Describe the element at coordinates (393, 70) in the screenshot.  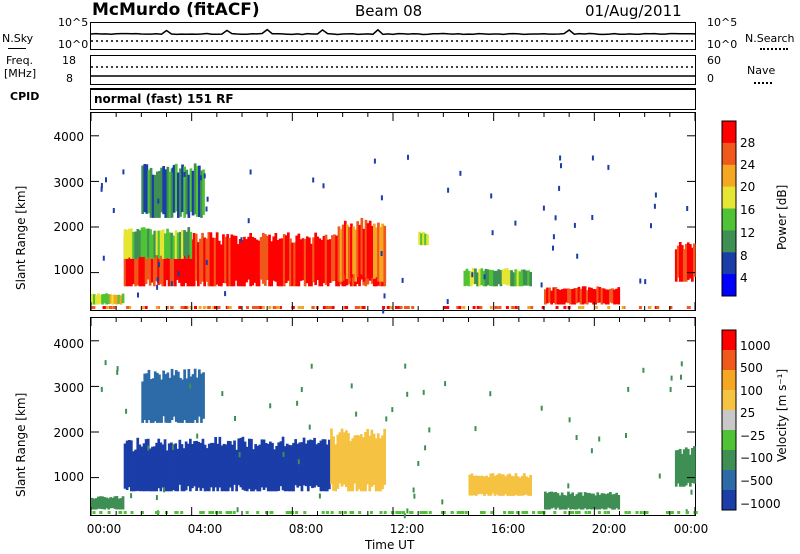
I see `freq-strip` at that location.